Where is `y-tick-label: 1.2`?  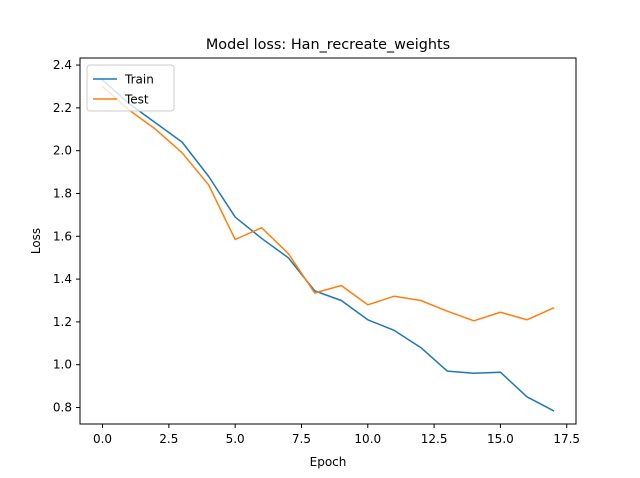 y-tick-label: 1.2 is located at coordinates (62, 322).